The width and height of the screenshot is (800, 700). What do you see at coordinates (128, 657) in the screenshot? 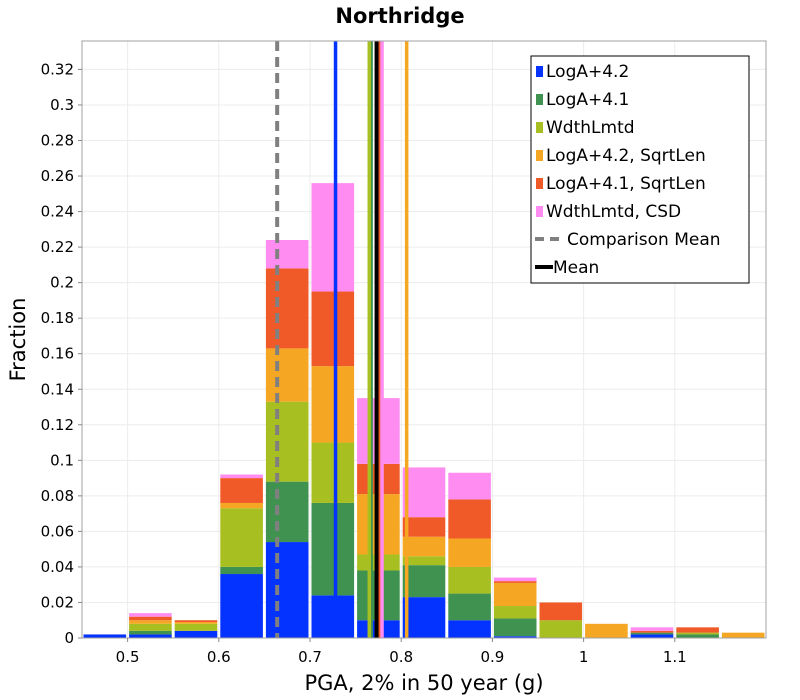
I see `x-tick-label: 0.5` at bounding box center [128, 657].